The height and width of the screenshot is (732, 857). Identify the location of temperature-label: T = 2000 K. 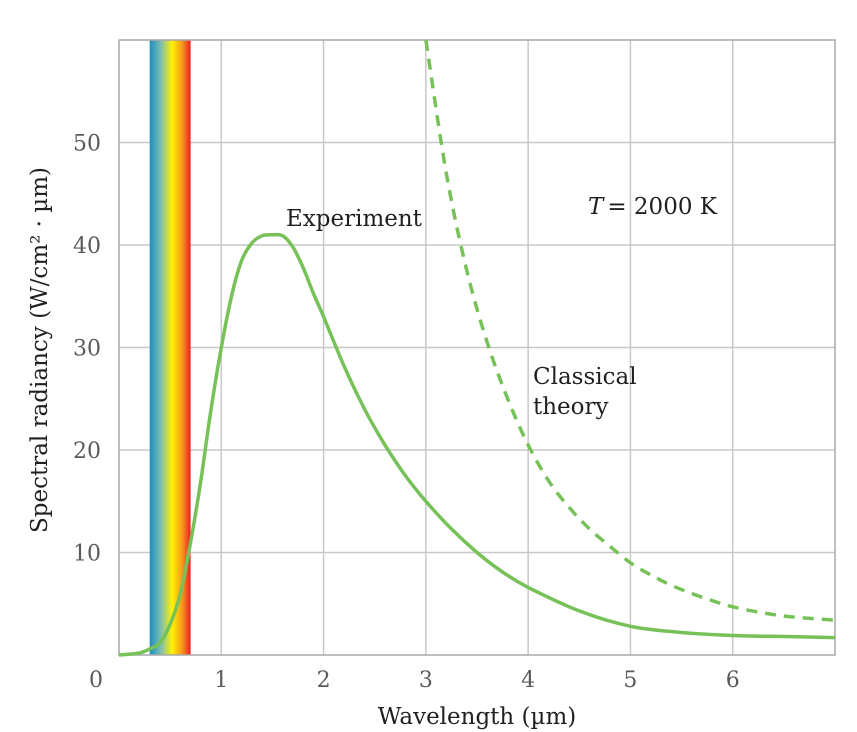
(653, 207).